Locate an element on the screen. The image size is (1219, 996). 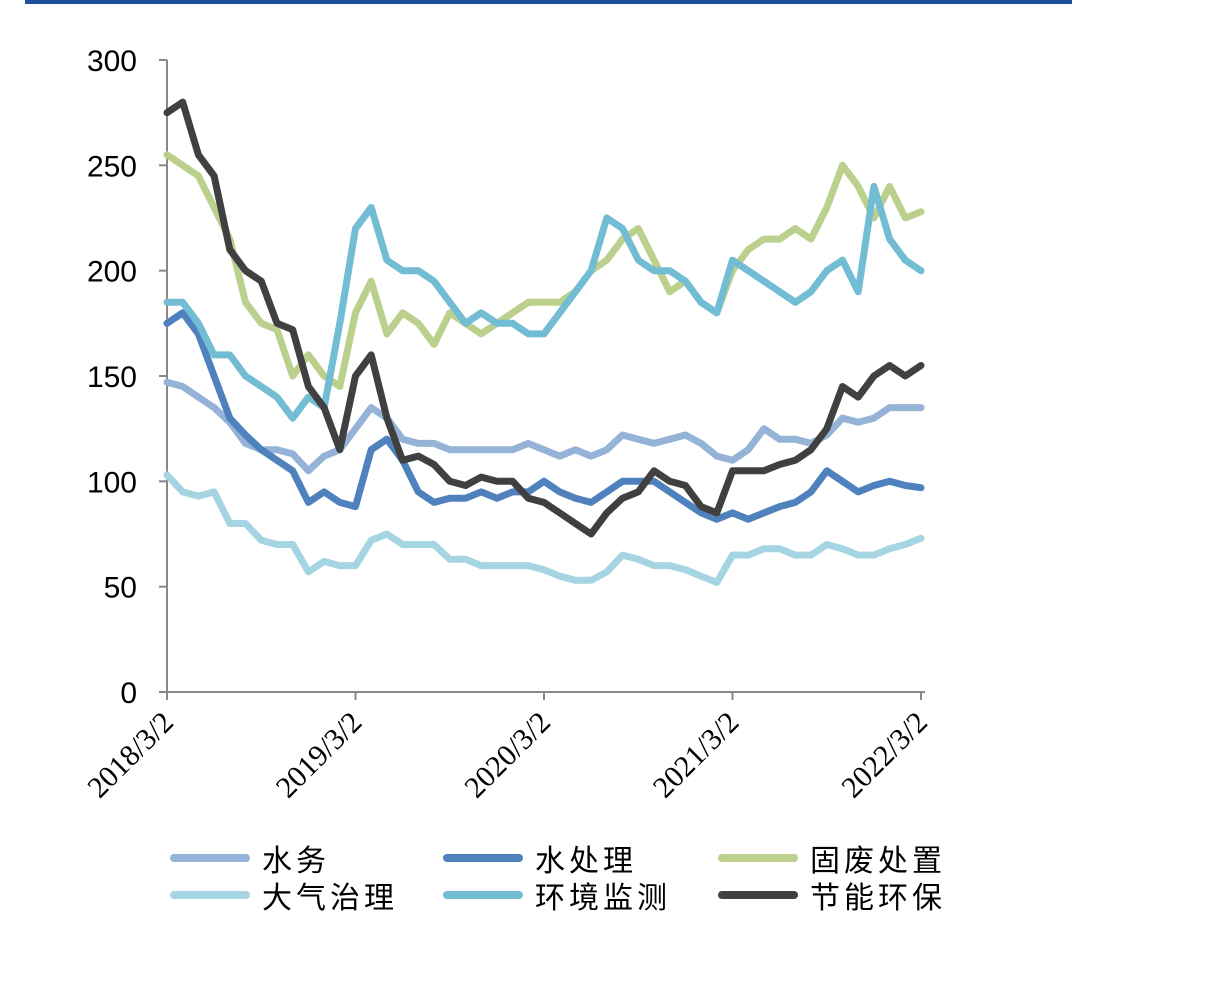
legend-item-2: 固废处置 is located at coordinates (832, 858).